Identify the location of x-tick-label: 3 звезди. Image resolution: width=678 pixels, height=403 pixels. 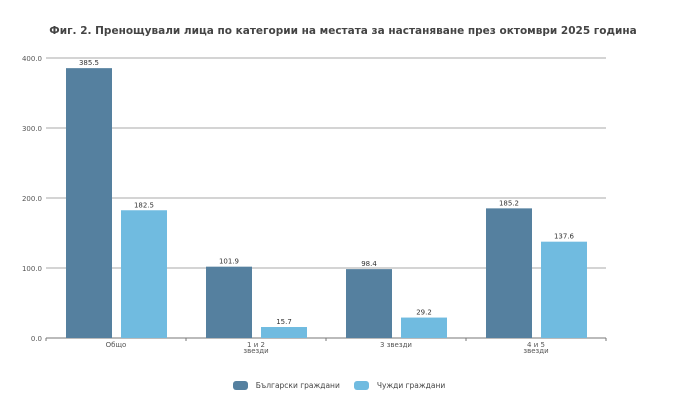
(396, 345).